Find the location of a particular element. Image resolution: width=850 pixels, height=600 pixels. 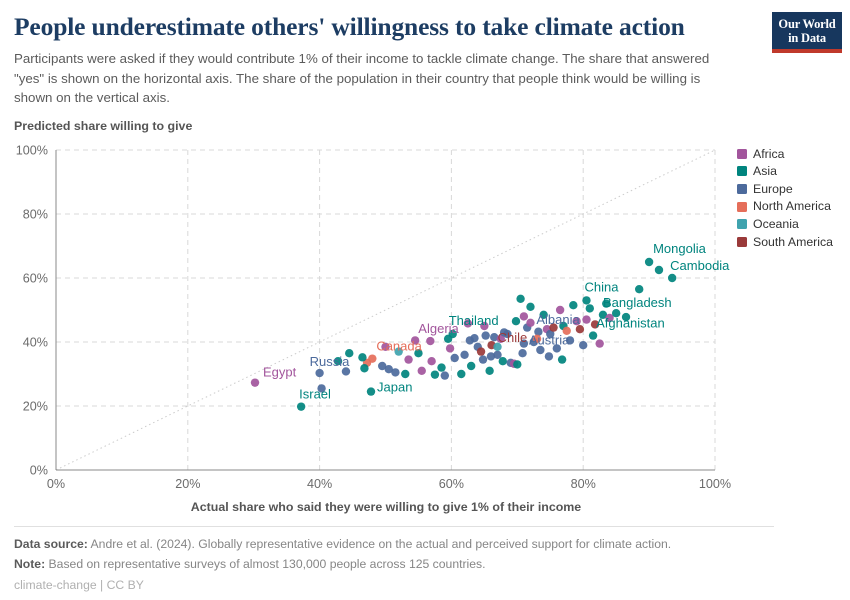

legend-item-europe: Europe is located at coordinates (792, 189).